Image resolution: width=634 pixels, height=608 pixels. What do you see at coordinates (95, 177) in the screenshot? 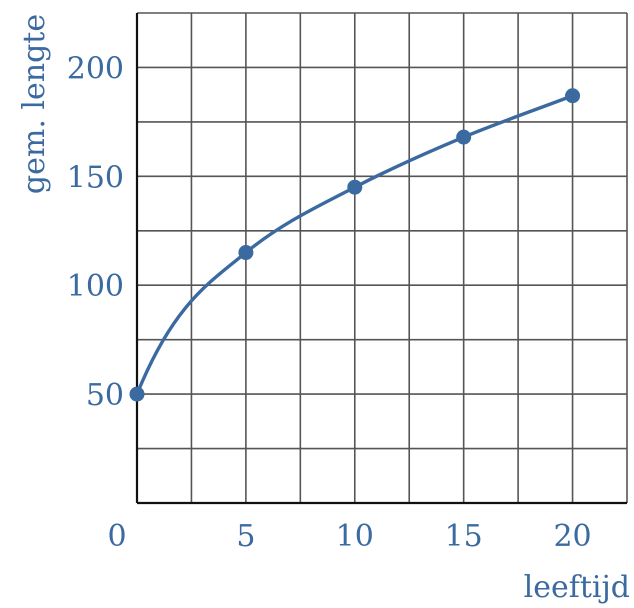
I see `y-tick-label-150: 150` at bounding box center [95, 177].